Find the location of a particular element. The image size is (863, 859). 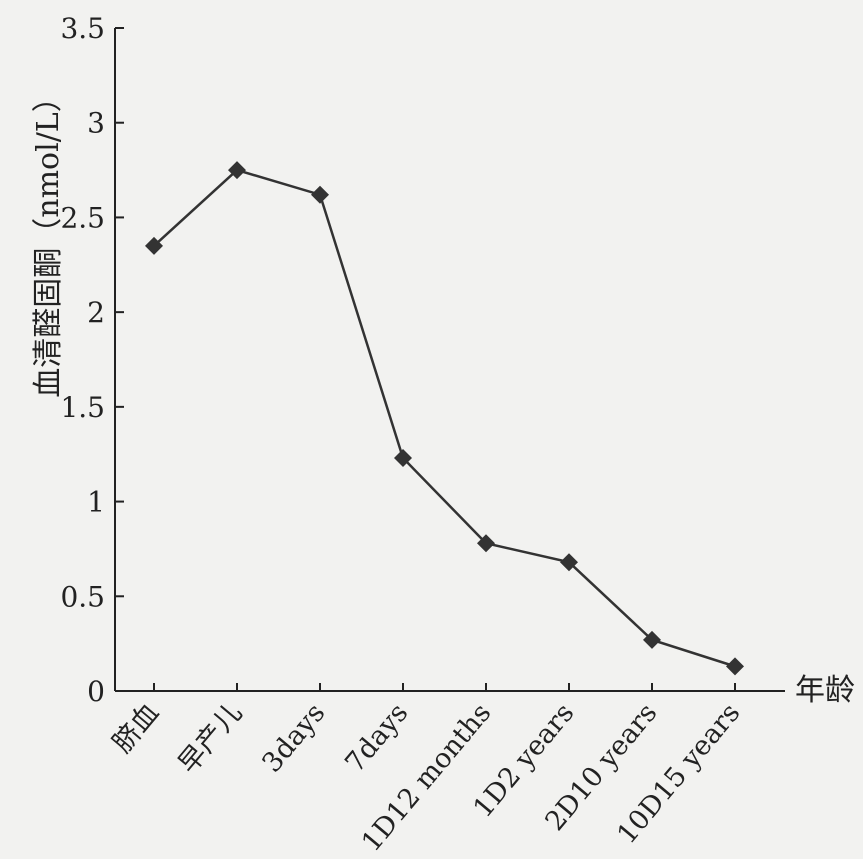

x-tick-label: 3days is located at coordinates (293, 738).